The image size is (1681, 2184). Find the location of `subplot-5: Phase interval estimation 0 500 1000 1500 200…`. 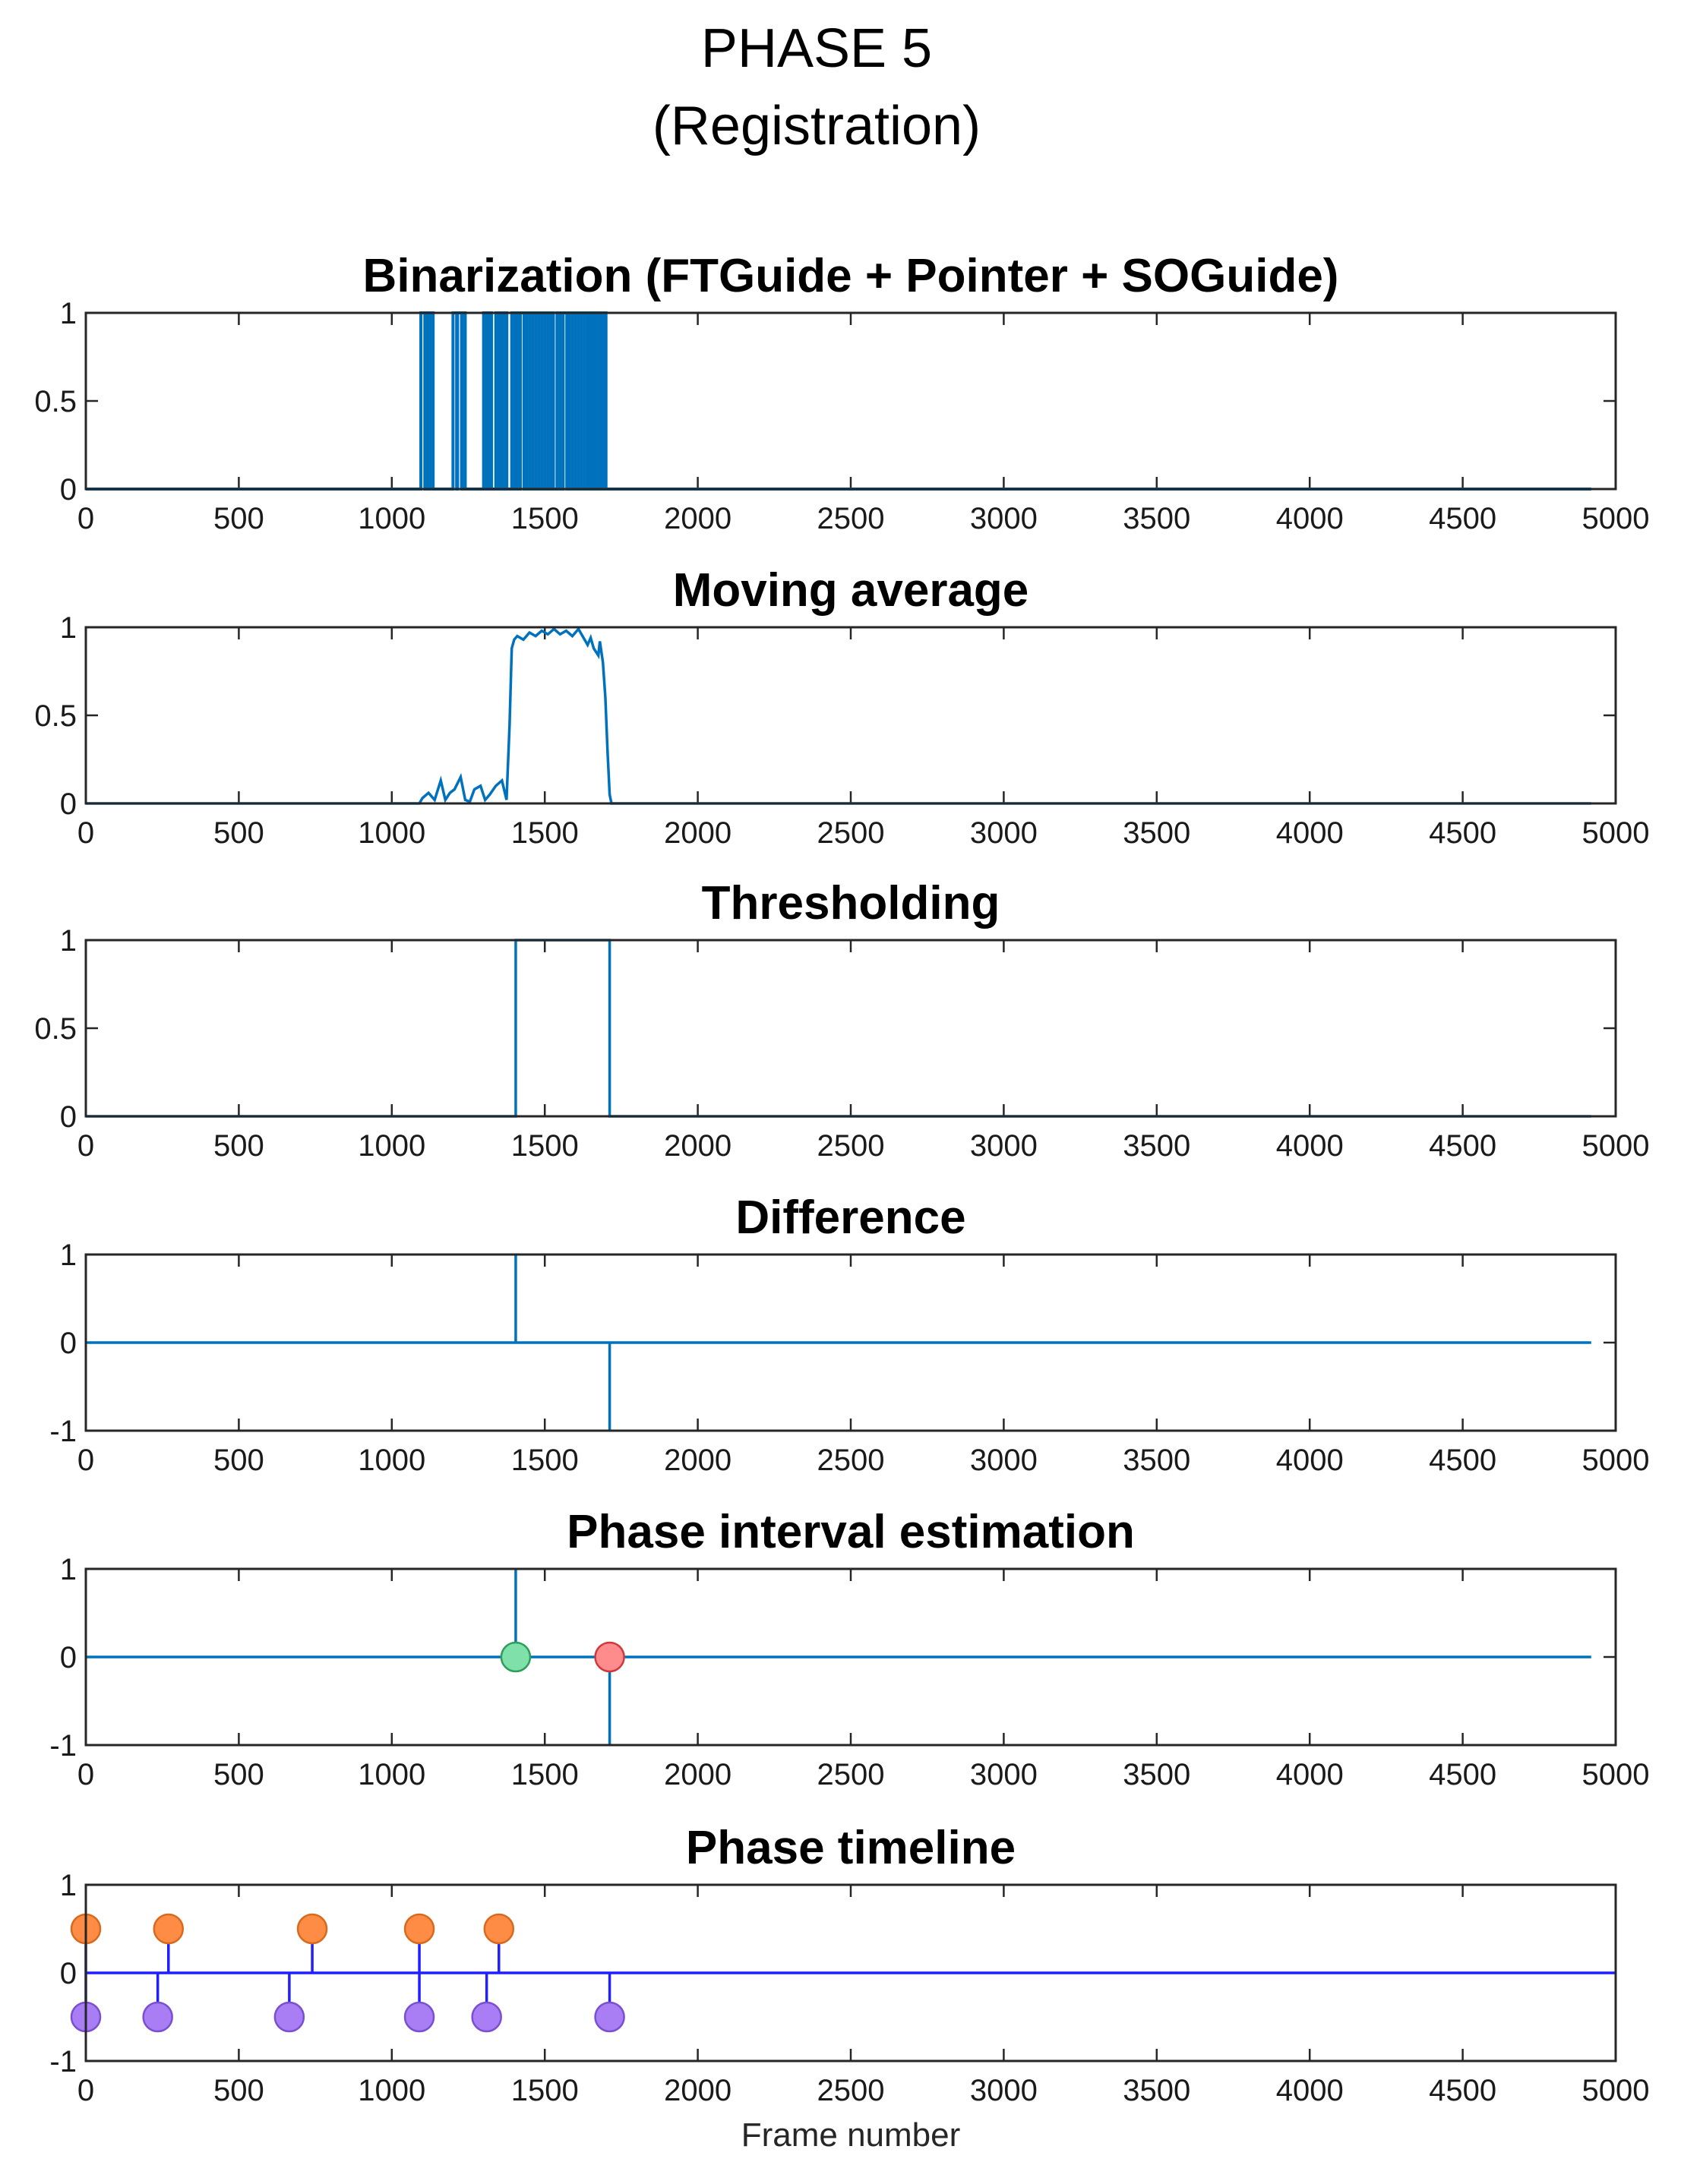

subplot-5: Phase interval estimation 0 500 1000 1500 200… is located at coordinates (849, 1648).